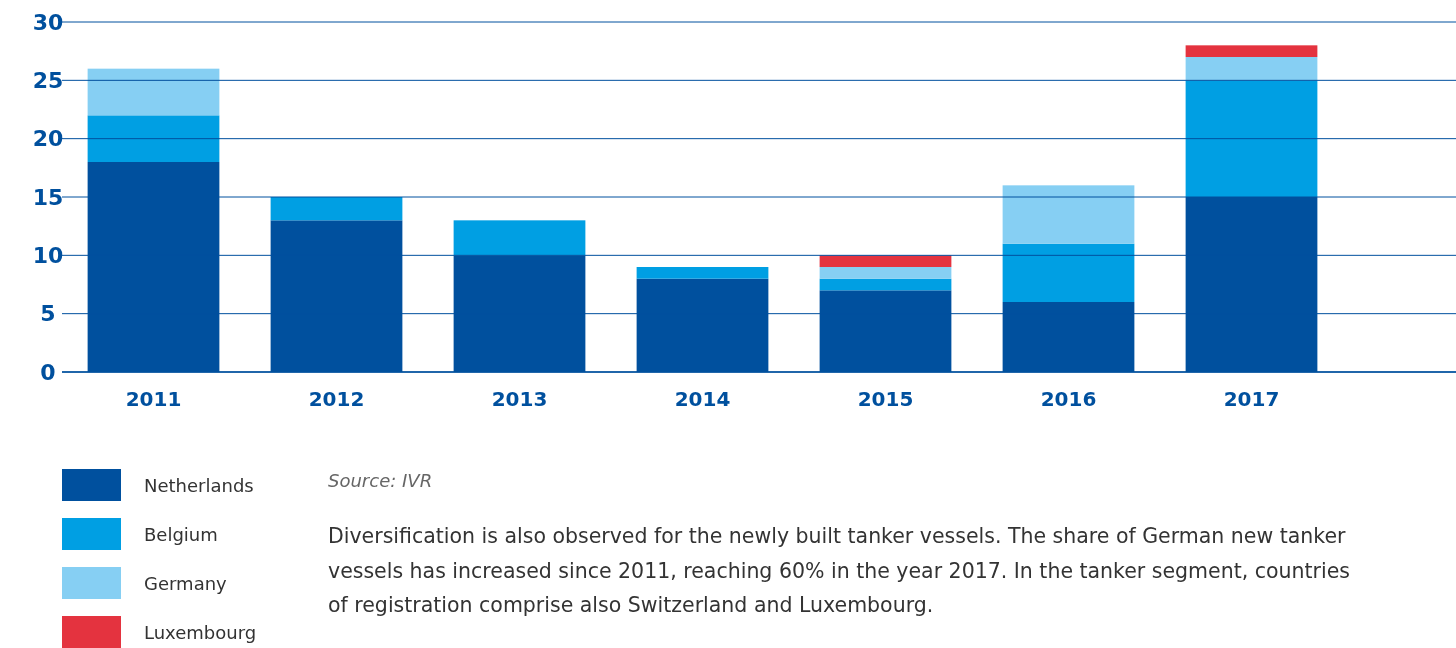  What do you see at coordinates (1251, 399) in the screenshot?
I see `x-tick-label: 2017` at bounding box center [1251, 399].